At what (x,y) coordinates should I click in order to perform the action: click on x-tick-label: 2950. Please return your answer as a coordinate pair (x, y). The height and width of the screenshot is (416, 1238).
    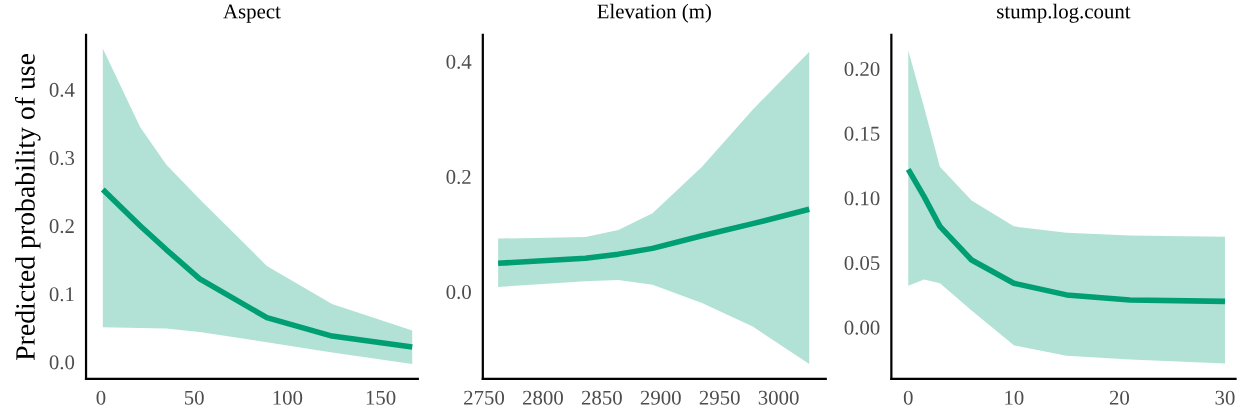
    Looking at the image, I should click on (719, 397).